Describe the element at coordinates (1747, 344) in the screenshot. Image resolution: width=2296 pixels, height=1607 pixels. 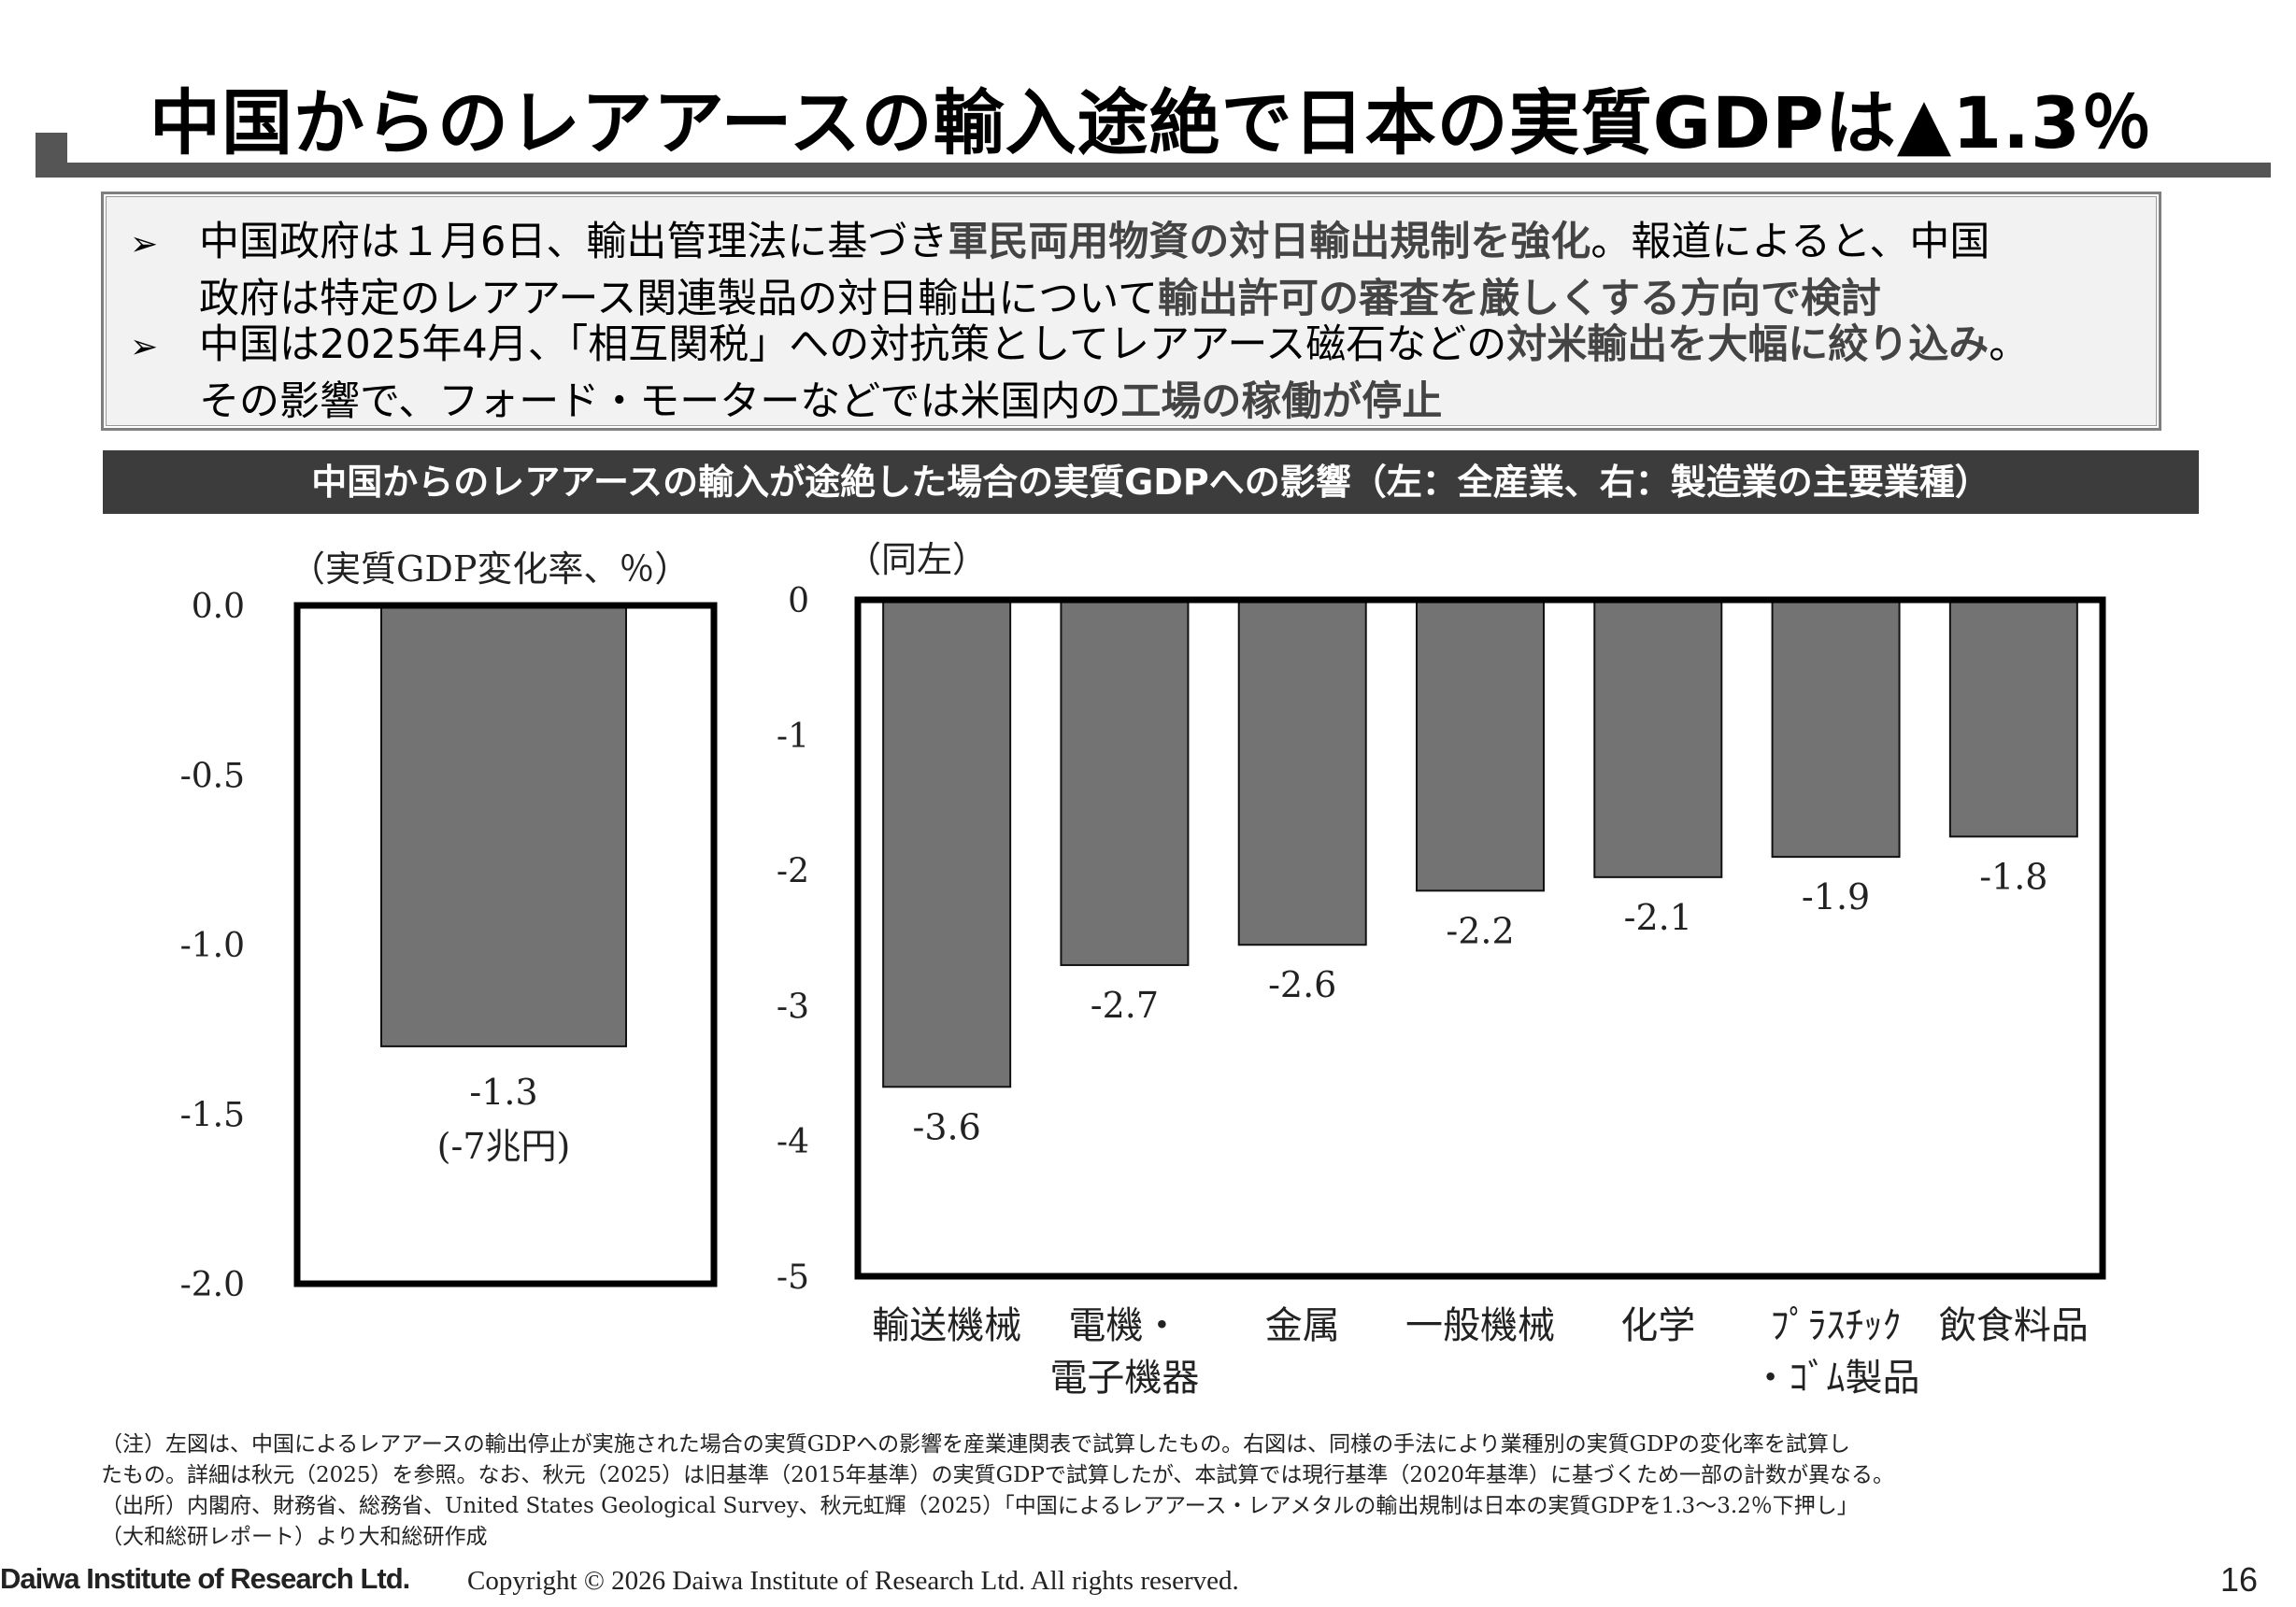
I see `bullet-2-line1-highlight: 対米輸出を大幅に絞り込み` at that location.